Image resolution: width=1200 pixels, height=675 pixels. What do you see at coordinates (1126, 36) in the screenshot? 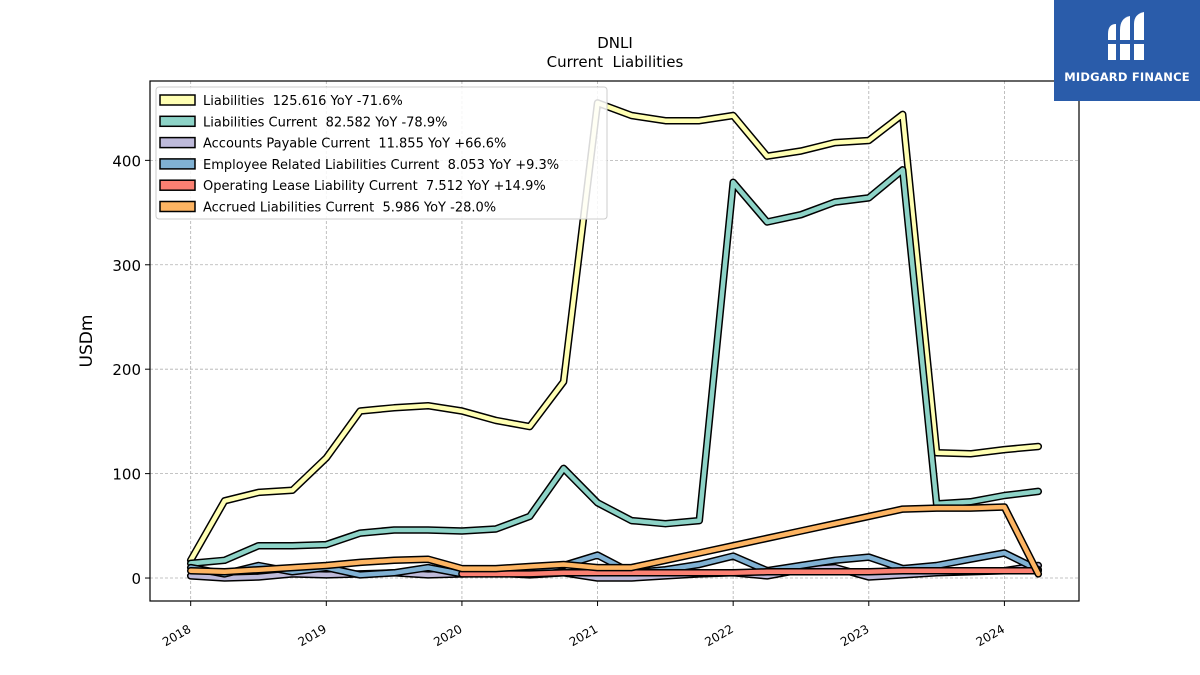
I see `midgard-logo-icon` at bounding box center [1126, 36].